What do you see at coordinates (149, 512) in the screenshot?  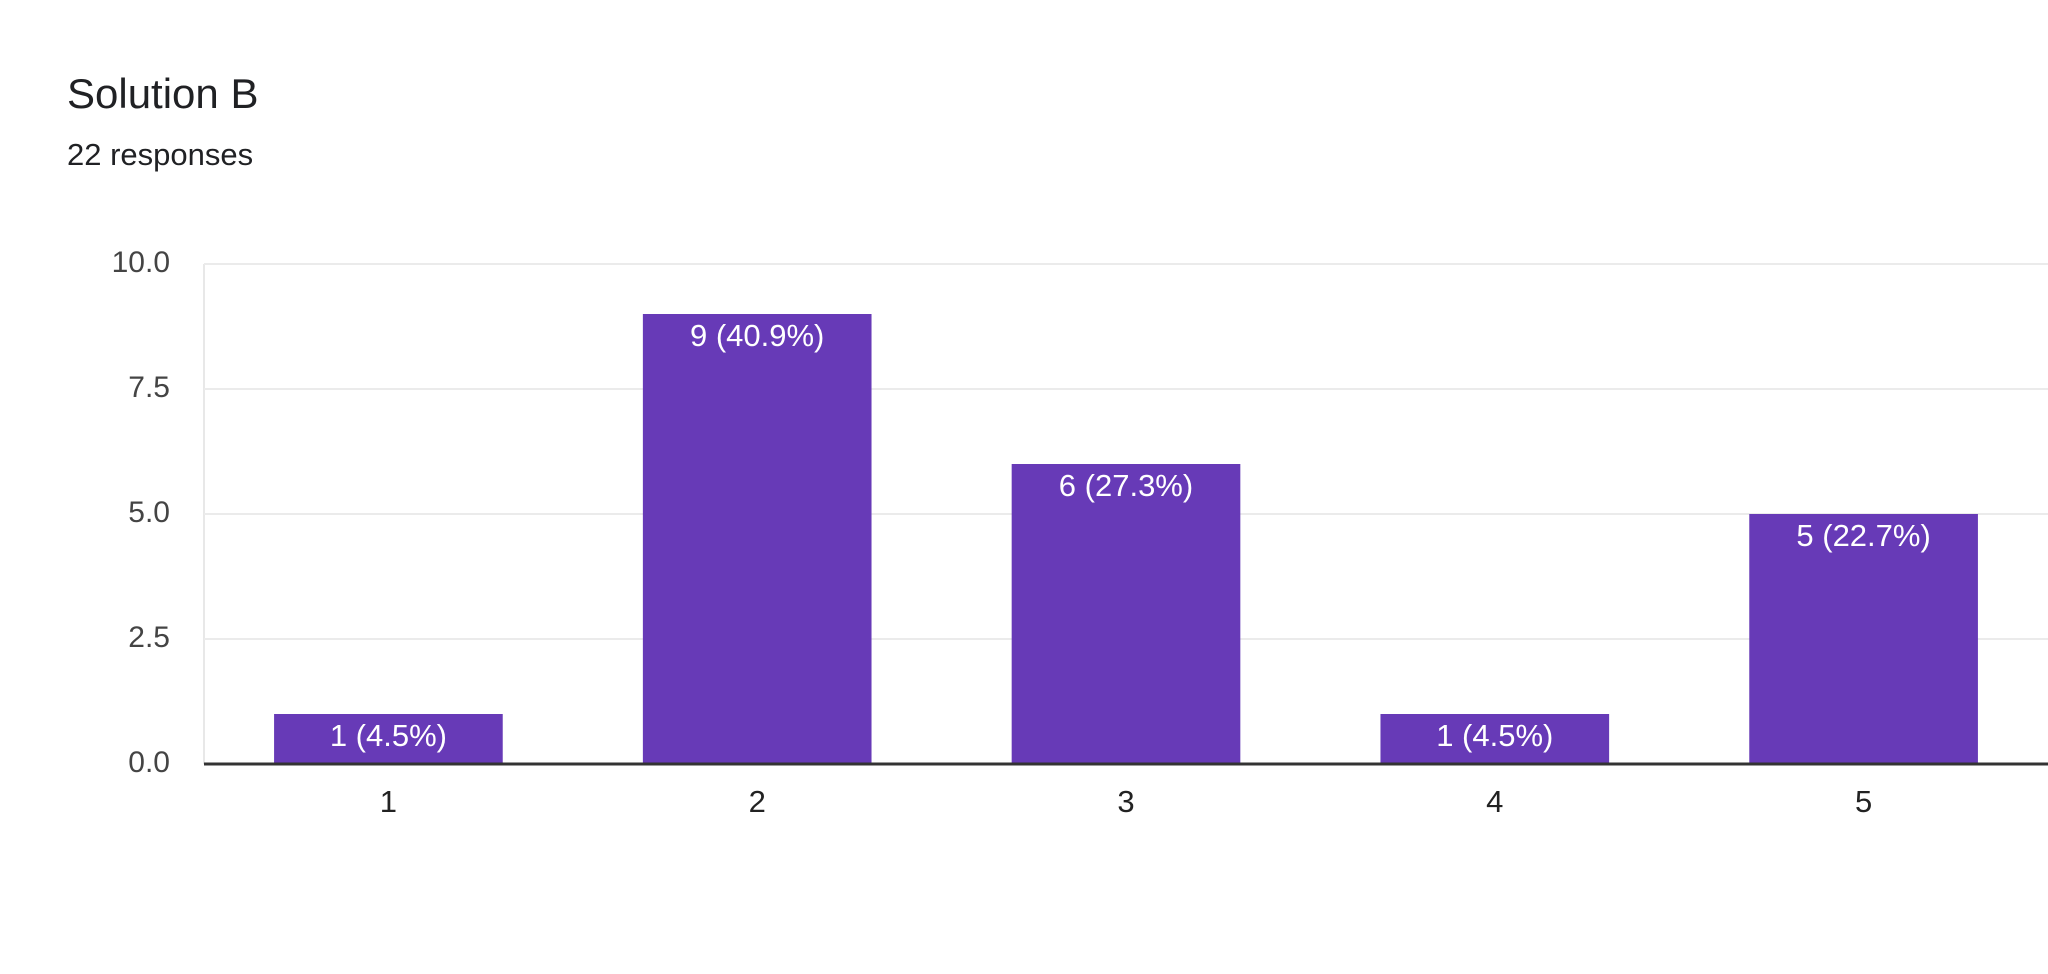 I see `y-tick-label: 5.0` at bounding box center [149, 512].